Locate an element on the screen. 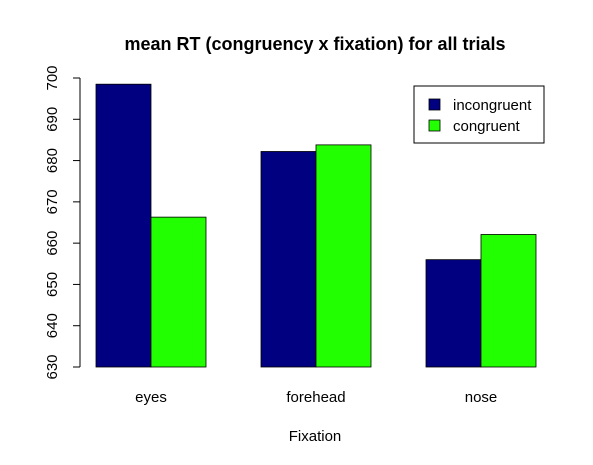 This screenshot has width=593, height=465. y-tick-label: 640 is located at coordinates (52, 325).